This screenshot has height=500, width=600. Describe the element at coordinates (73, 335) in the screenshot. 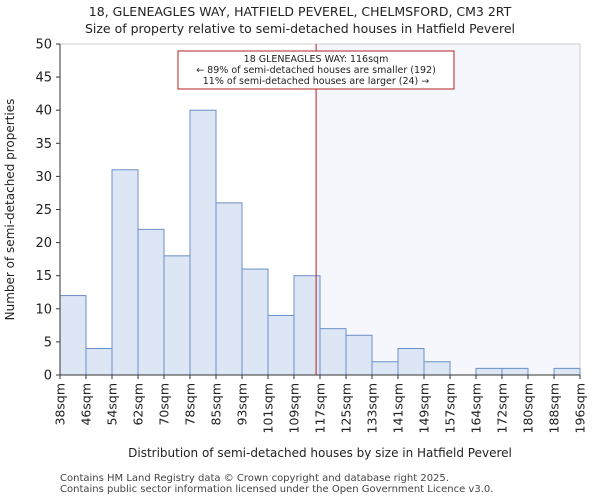

I see `bar-38sqm` at that location.